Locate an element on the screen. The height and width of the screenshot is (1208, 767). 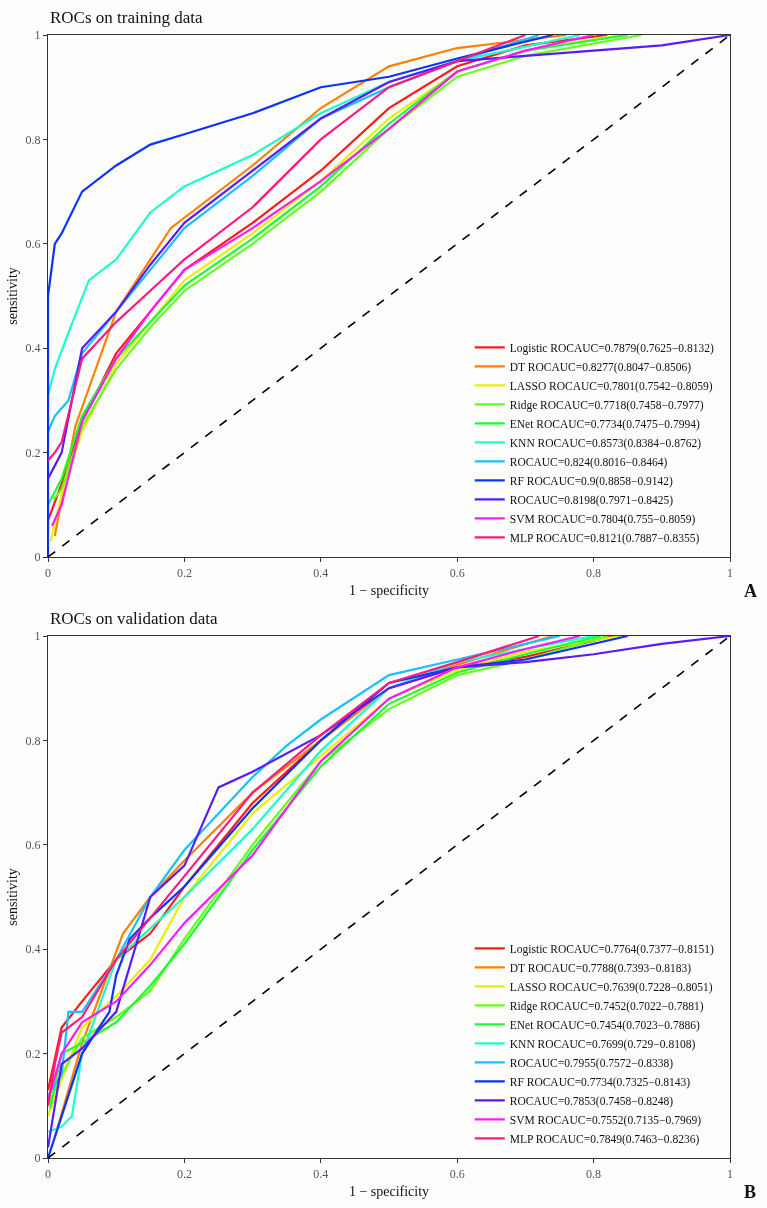
legend-label: Logistic ROCAUC=0.7879(0.7625−0.8132) is located at coordinates (611, 348).